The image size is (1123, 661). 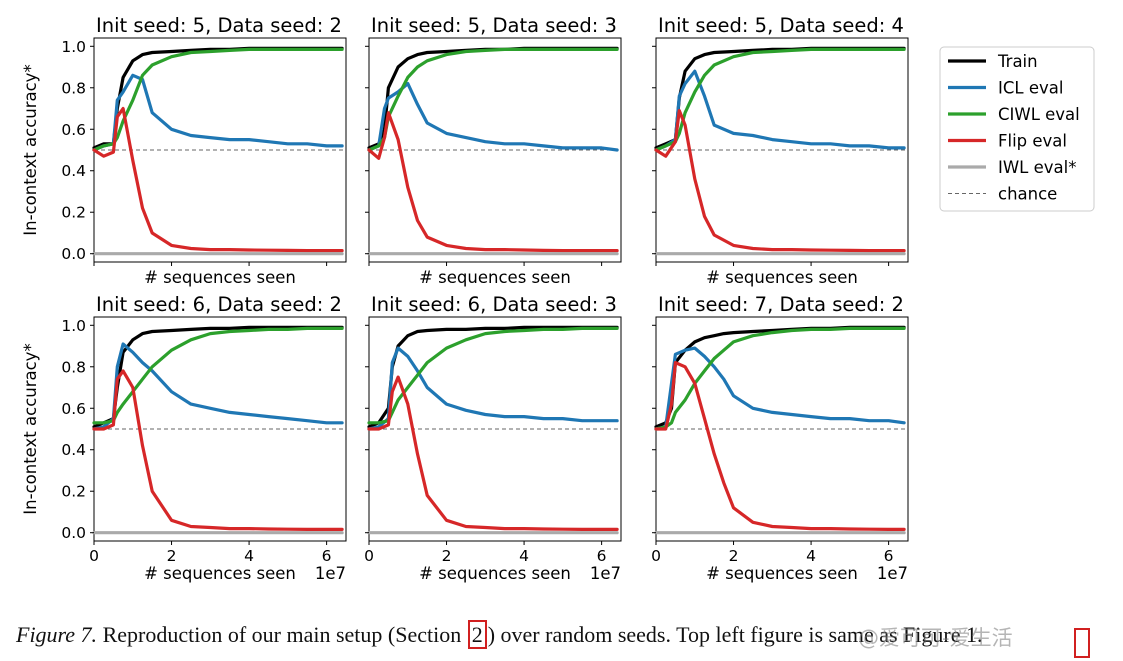 What do you see at coordinates (282, 634) in the screenshot?
I see `caption-text-1: Reproduction of our main setup (Section` at bounding box center [282, 634].